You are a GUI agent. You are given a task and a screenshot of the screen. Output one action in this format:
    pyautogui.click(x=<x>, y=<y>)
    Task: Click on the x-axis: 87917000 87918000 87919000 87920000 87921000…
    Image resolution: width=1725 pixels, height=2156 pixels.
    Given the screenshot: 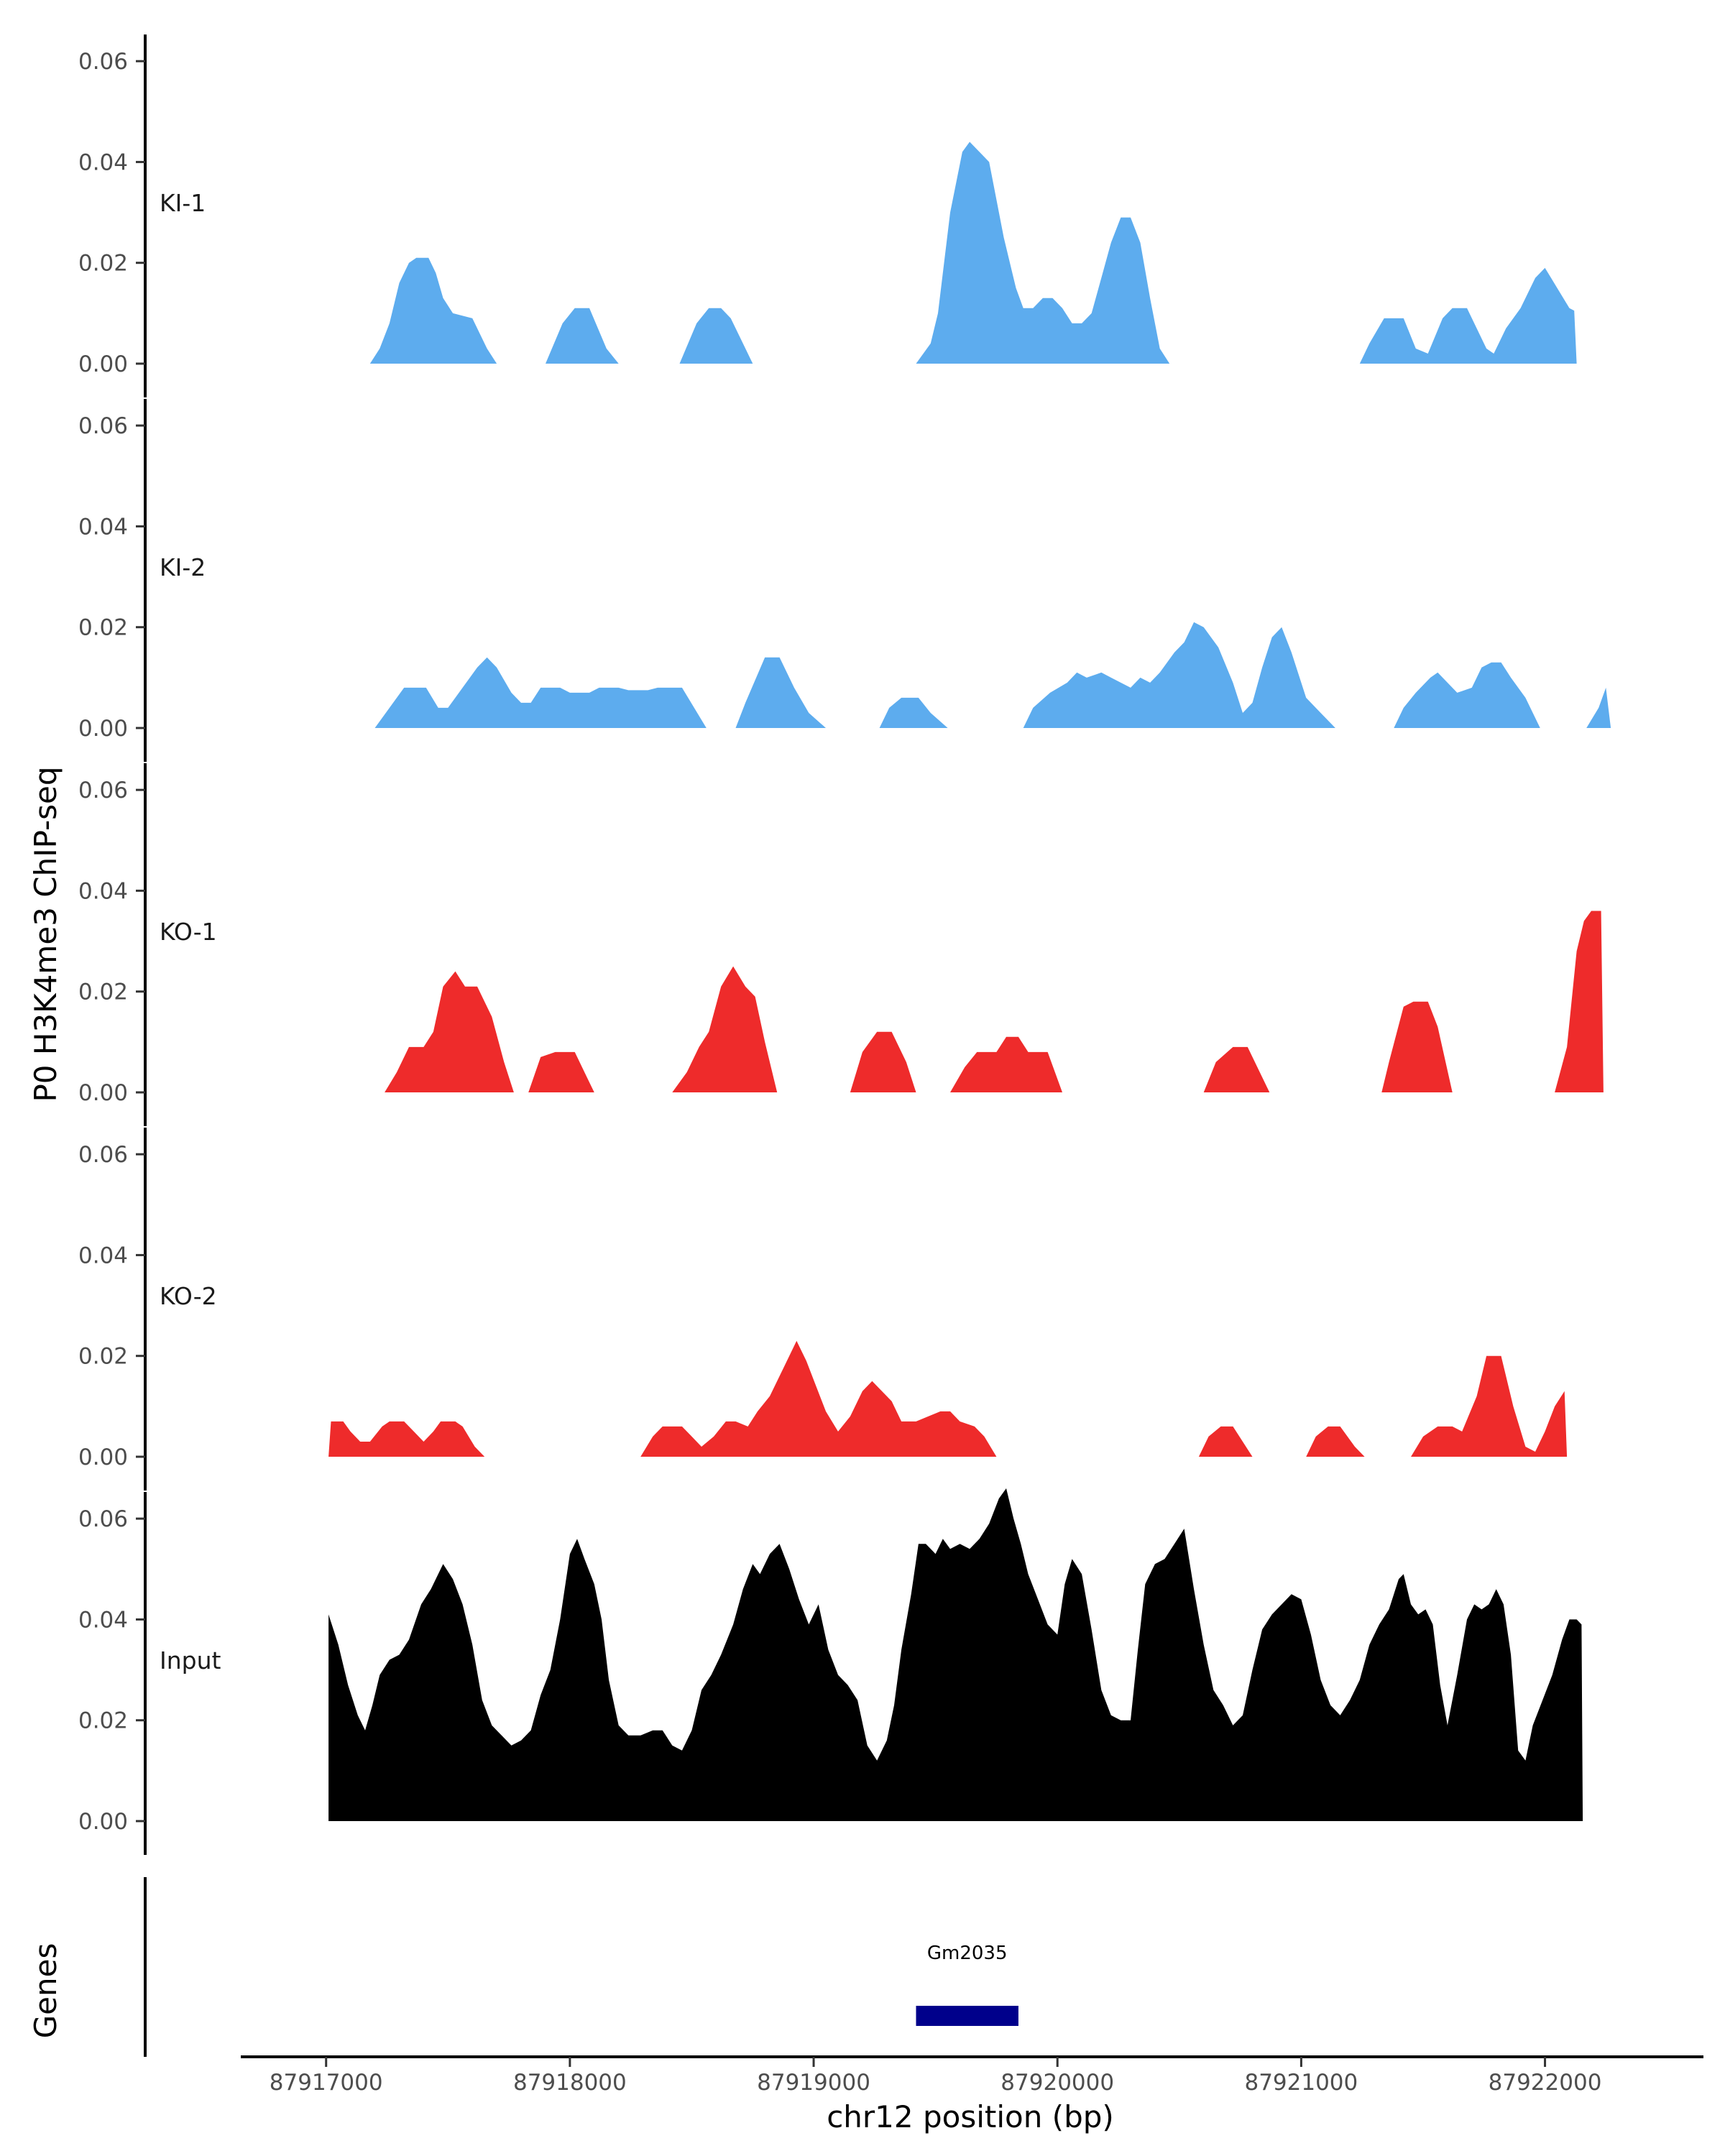 What is the action you would take?
    pyautogui.click(x=972, y=2075)
    